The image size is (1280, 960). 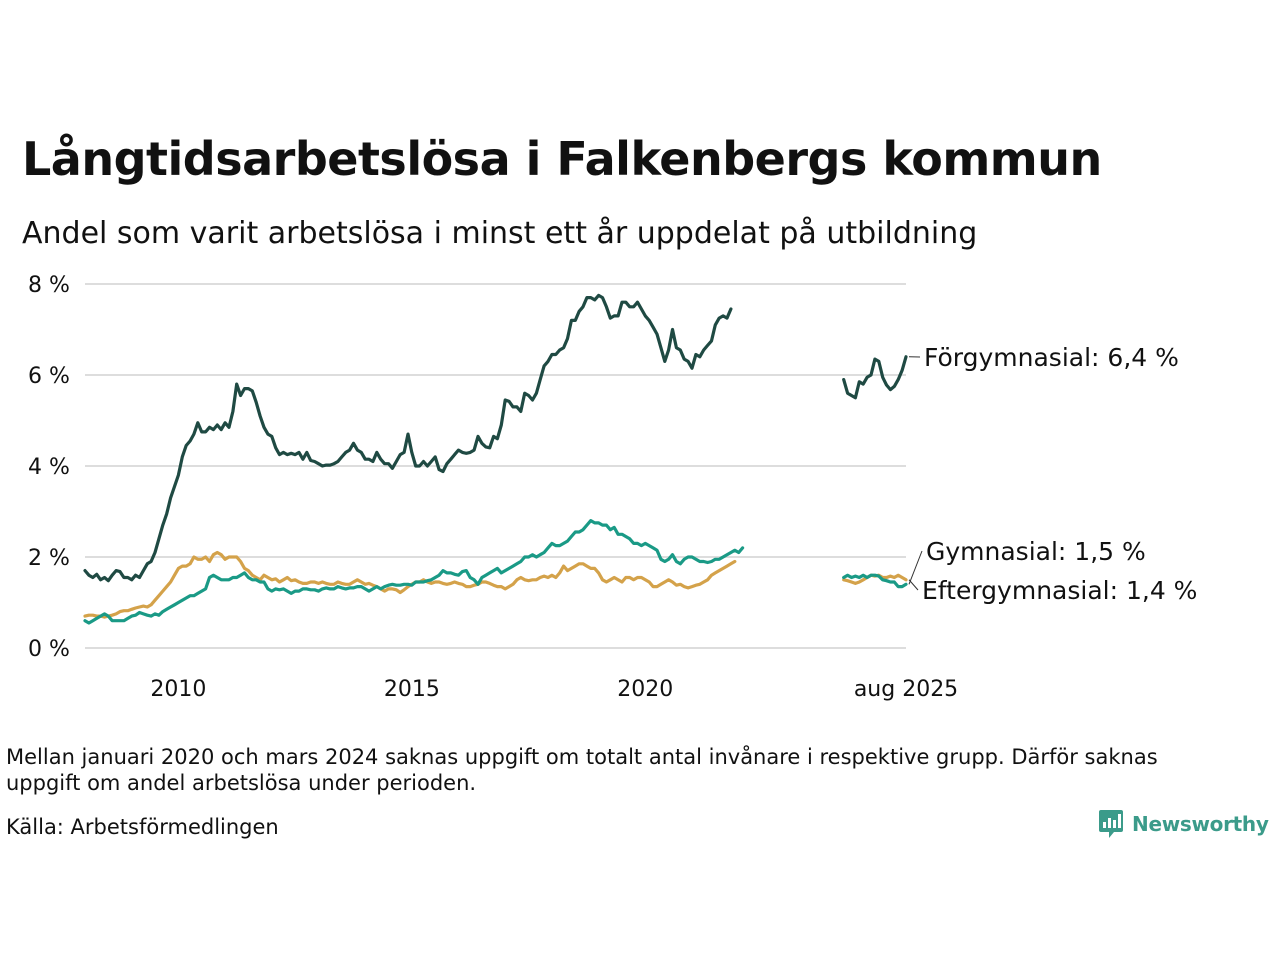 What do you see at coordinates (875, 377) in the screenshot?
I see `series-line-forgymnasial` at bounding box center [875, 377].